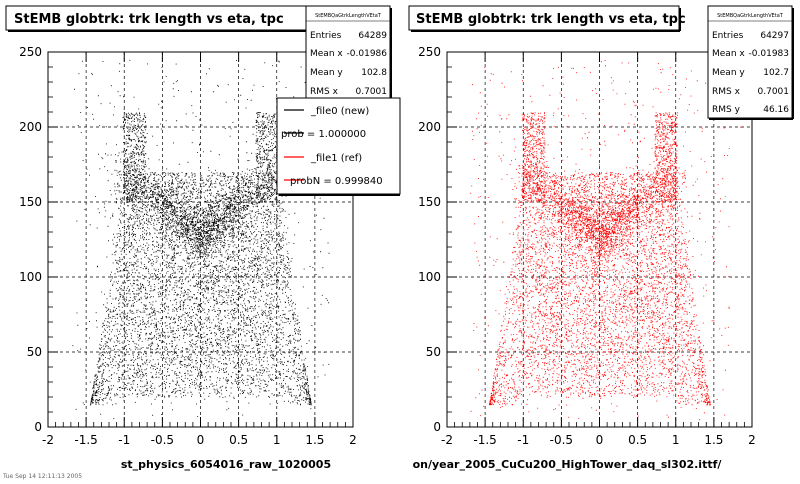  What do you see at coordinates (326, 36) in the screenshot?
I see `left-stats-entries-label: Entries` at bounding box center [326, 36].